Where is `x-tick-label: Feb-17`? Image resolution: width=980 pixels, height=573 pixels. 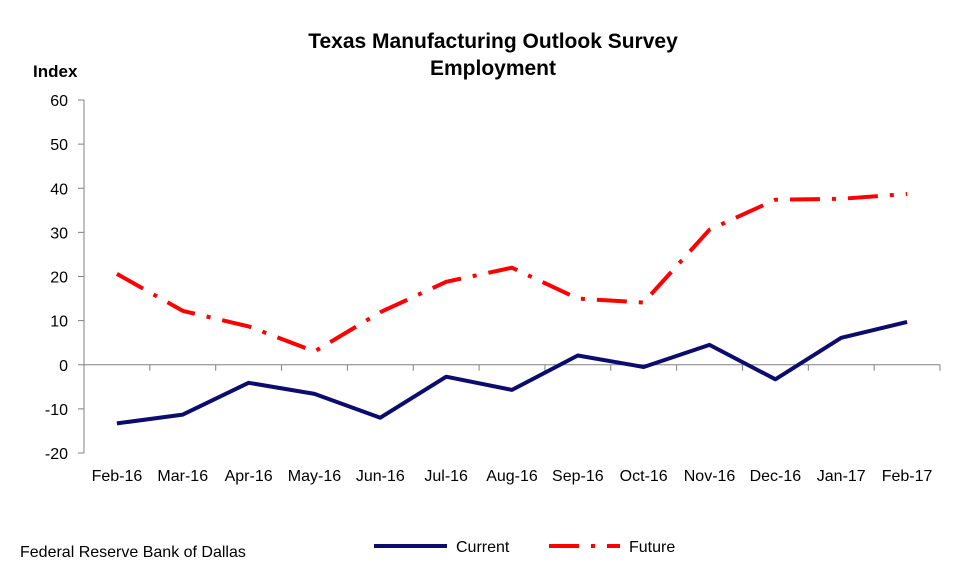
x-tick-label: Feb-17 is located at coordinates (907, 476).